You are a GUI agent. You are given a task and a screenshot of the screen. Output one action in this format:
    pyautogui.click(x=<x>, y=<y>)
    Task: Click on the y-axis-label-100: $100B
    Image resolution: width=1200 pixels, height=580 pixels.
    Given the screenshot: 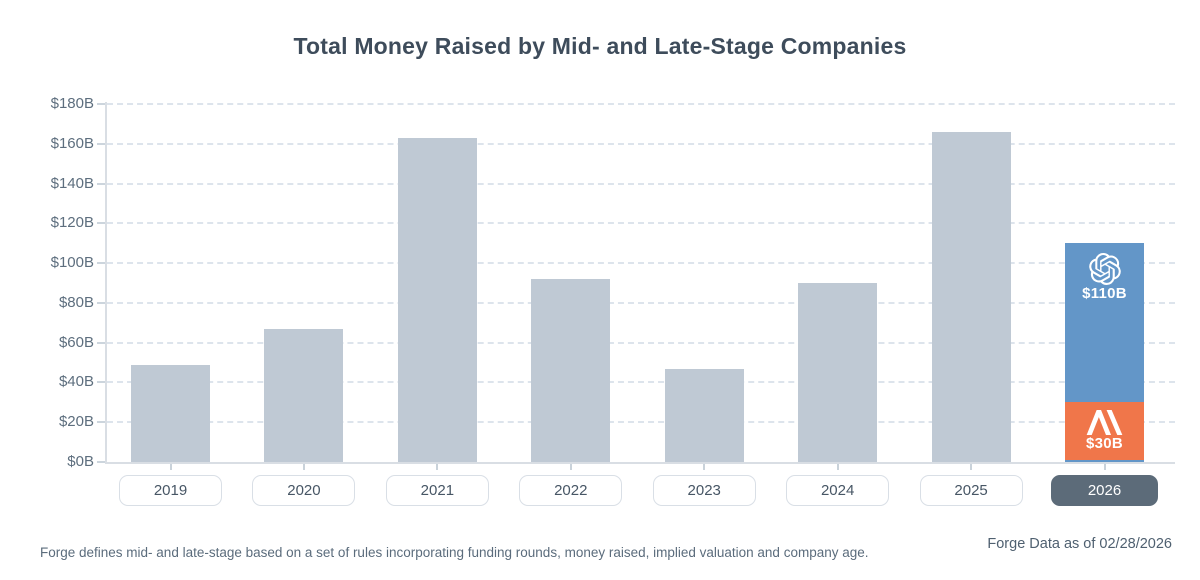 What is the action you would take?
    pyautogui.click(x=72, y=263)
    